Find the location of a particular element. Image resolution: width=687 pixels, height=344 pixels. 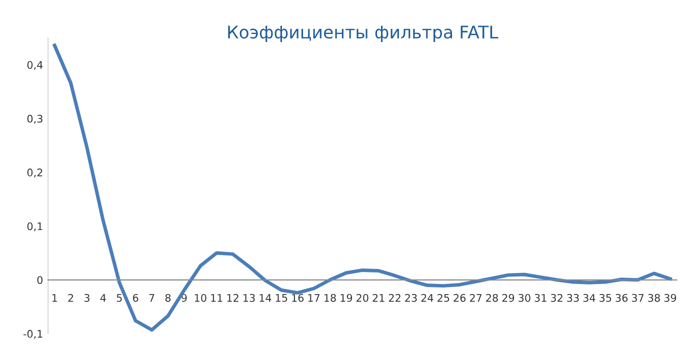

x-tick-label: 4 is located at coordinates (103, 298).